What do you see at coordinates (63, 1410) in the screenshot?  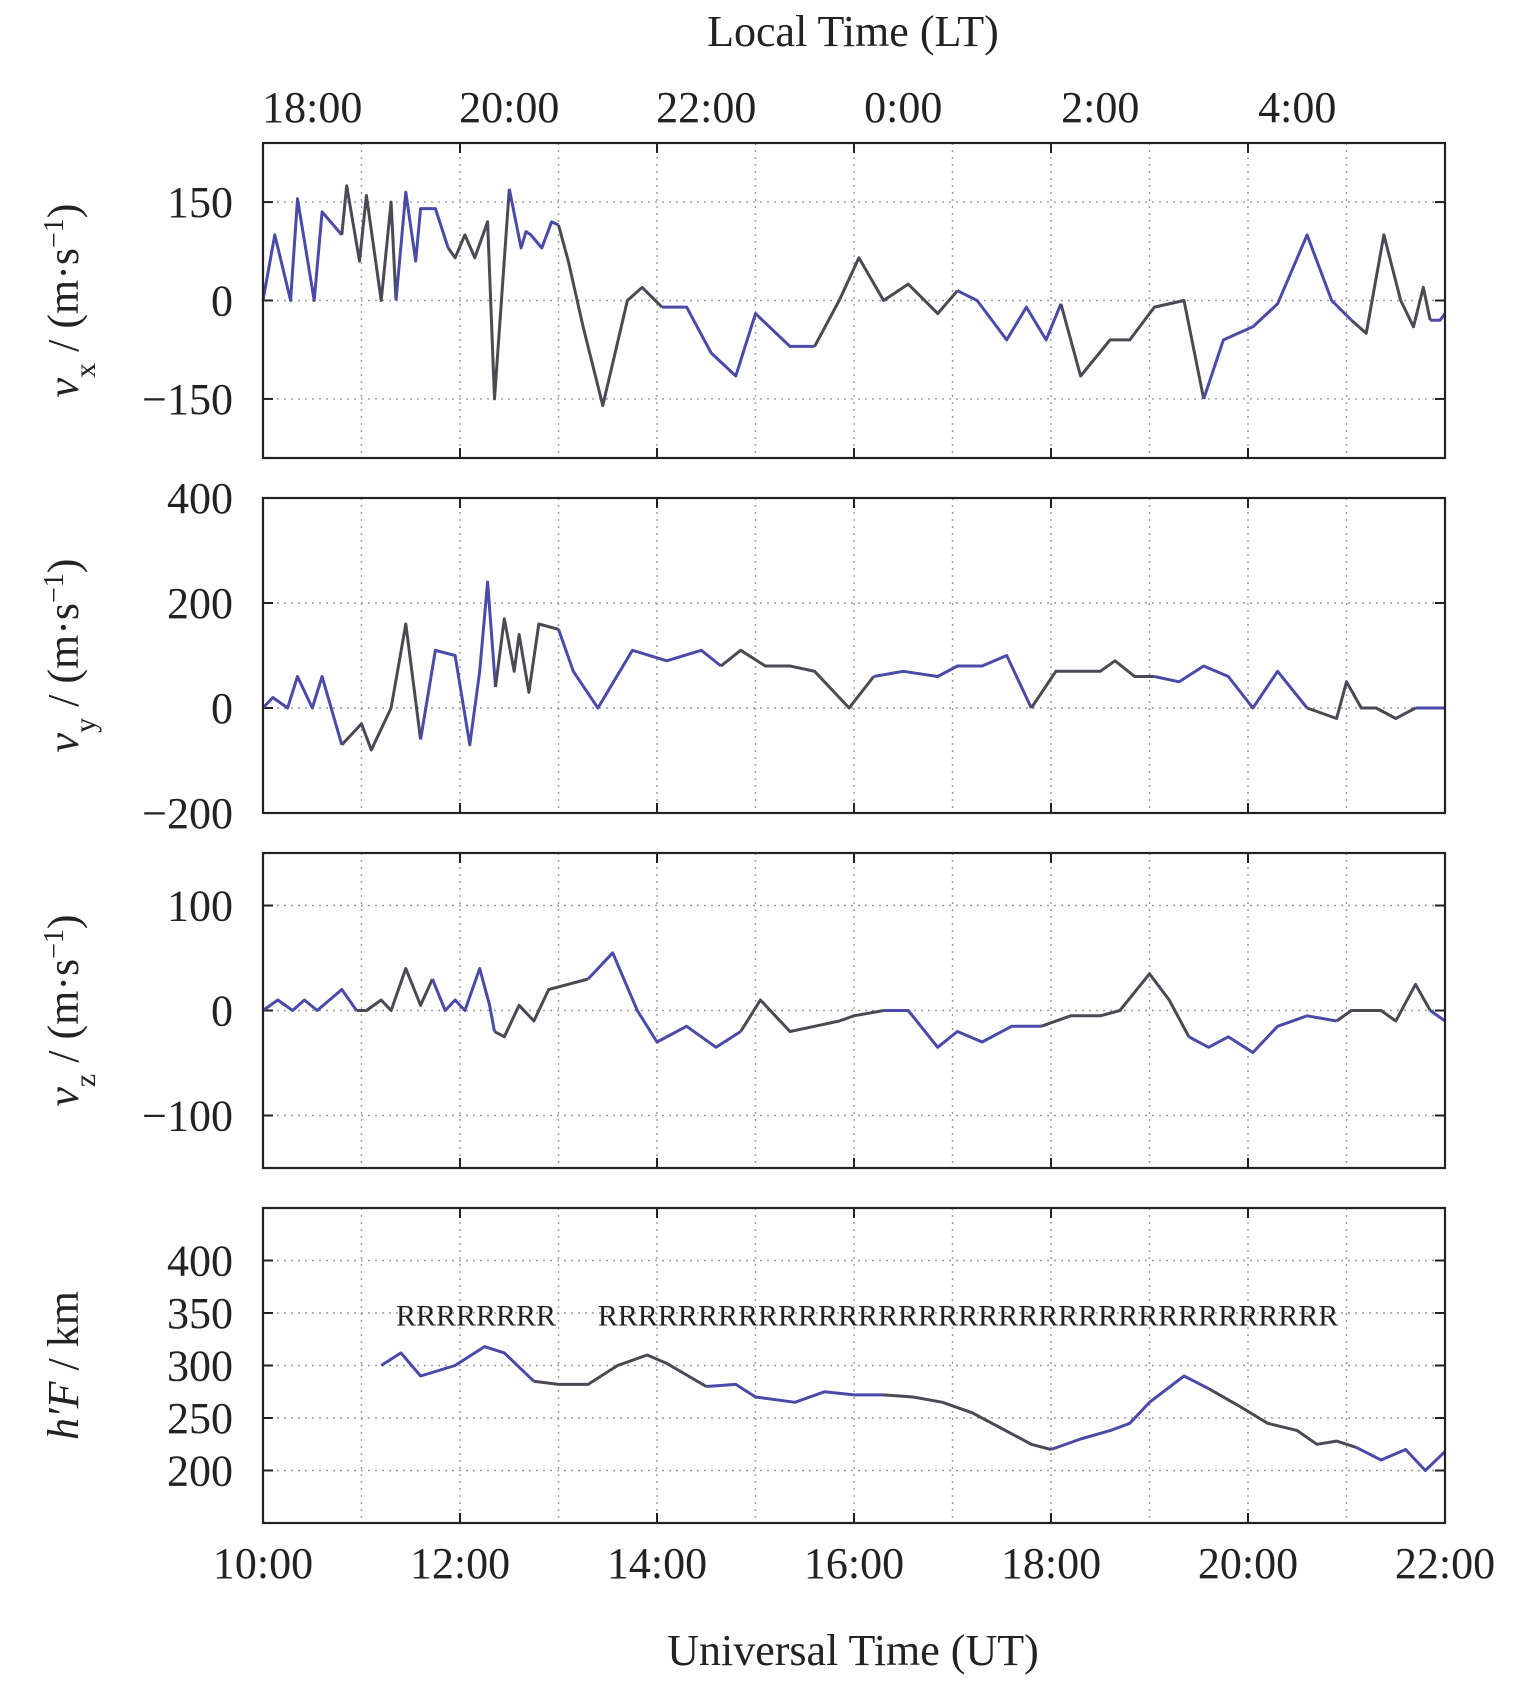 I see `y-axis-title-var: h′F` at bounding box center [63, 1410].